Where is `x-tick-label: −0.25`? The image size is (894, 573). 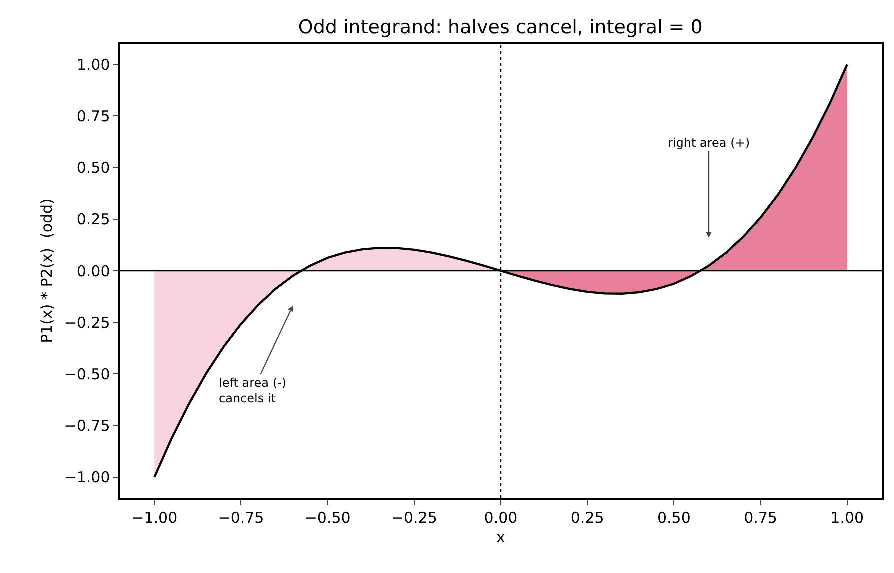 x-tick-label: −0.25 is located at coordinates (414, 517).